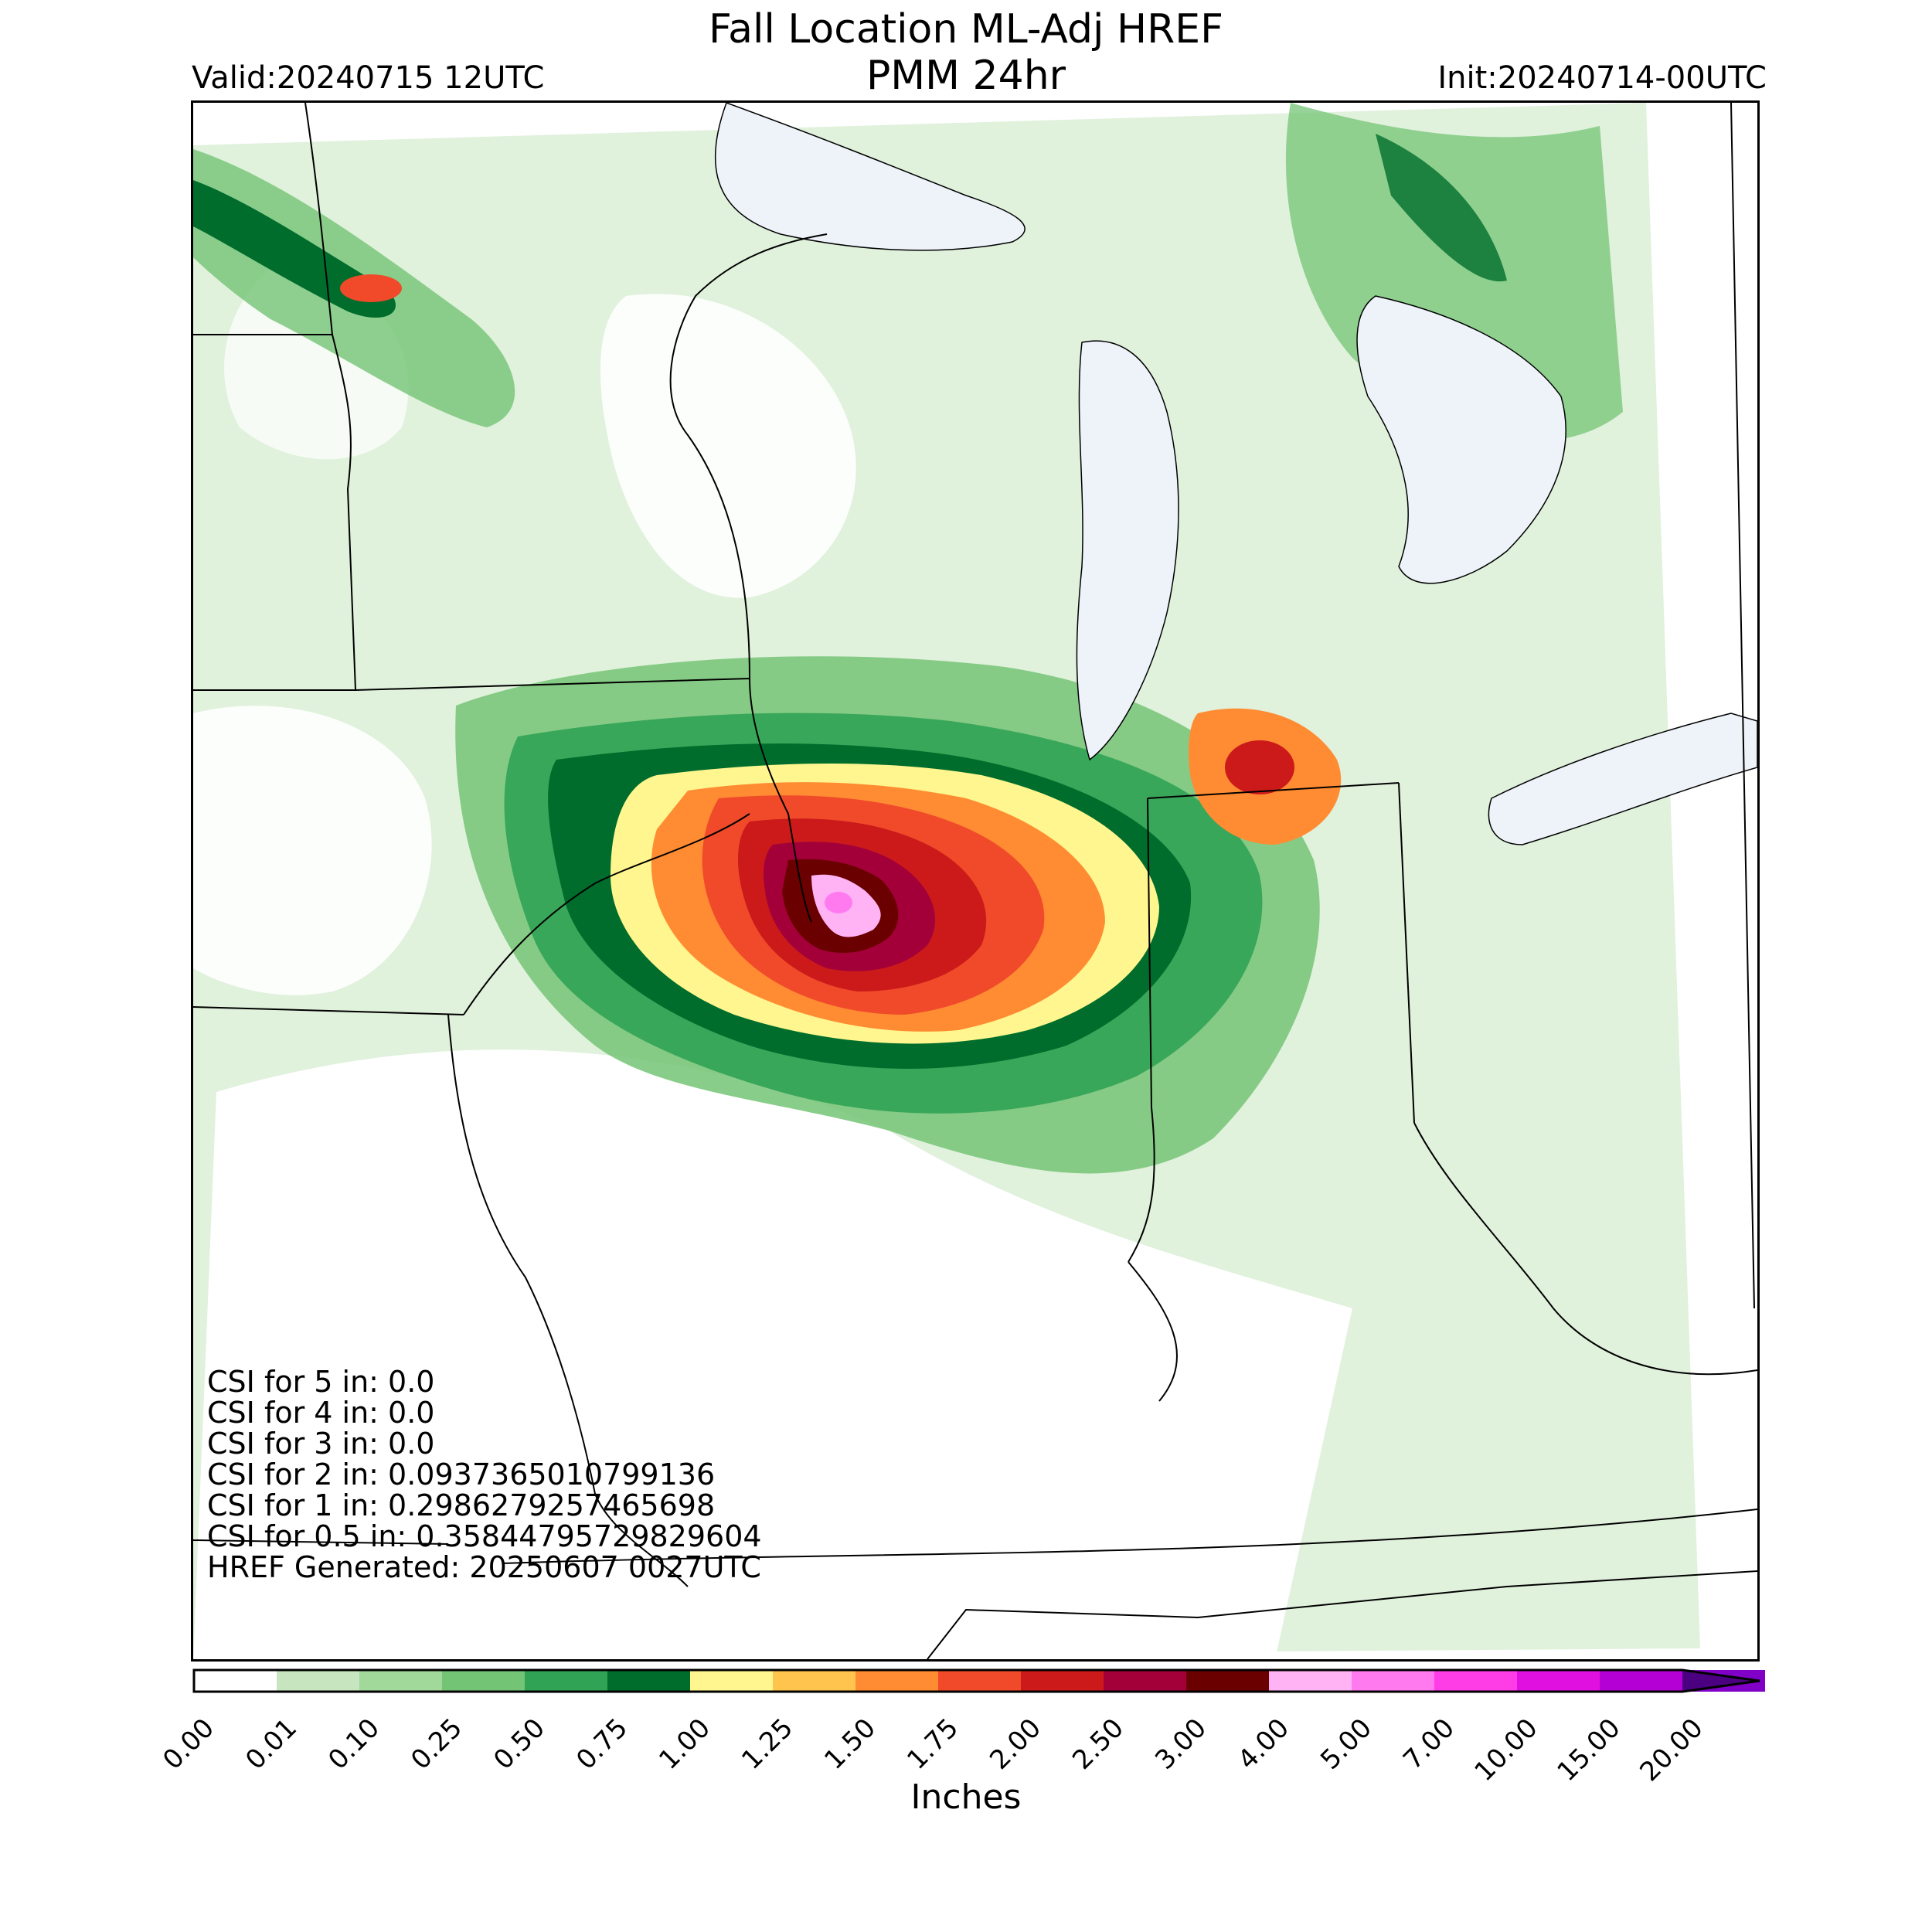  What do you see at coordinates (484, 1567) in the screenshot?
I see `href-generated: HREF Generated: 20250607 0027UTC` at bounding box center [484, 1567].